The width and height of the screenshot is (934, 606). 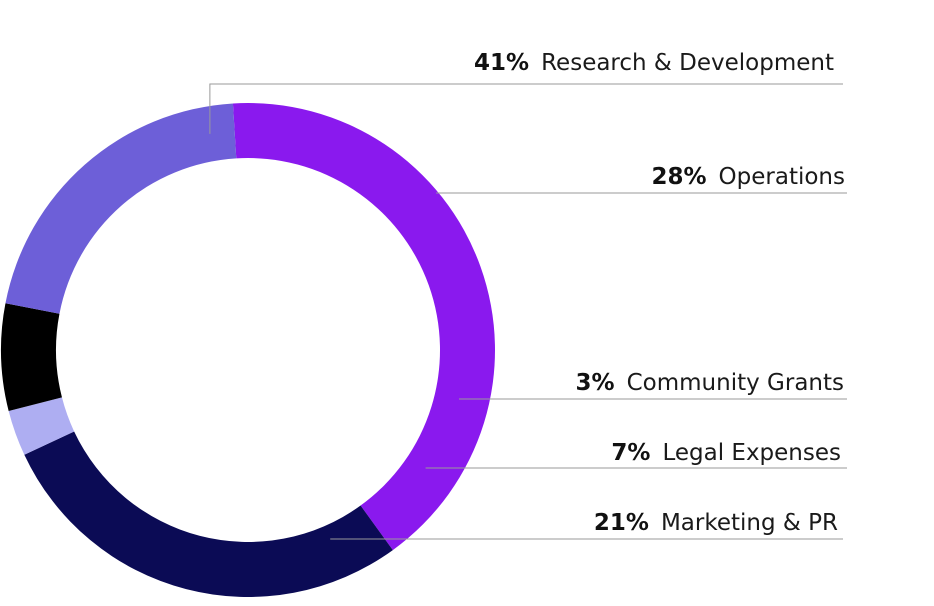 I want to click on slice-percent: 3%, so click(x=595, y=383).